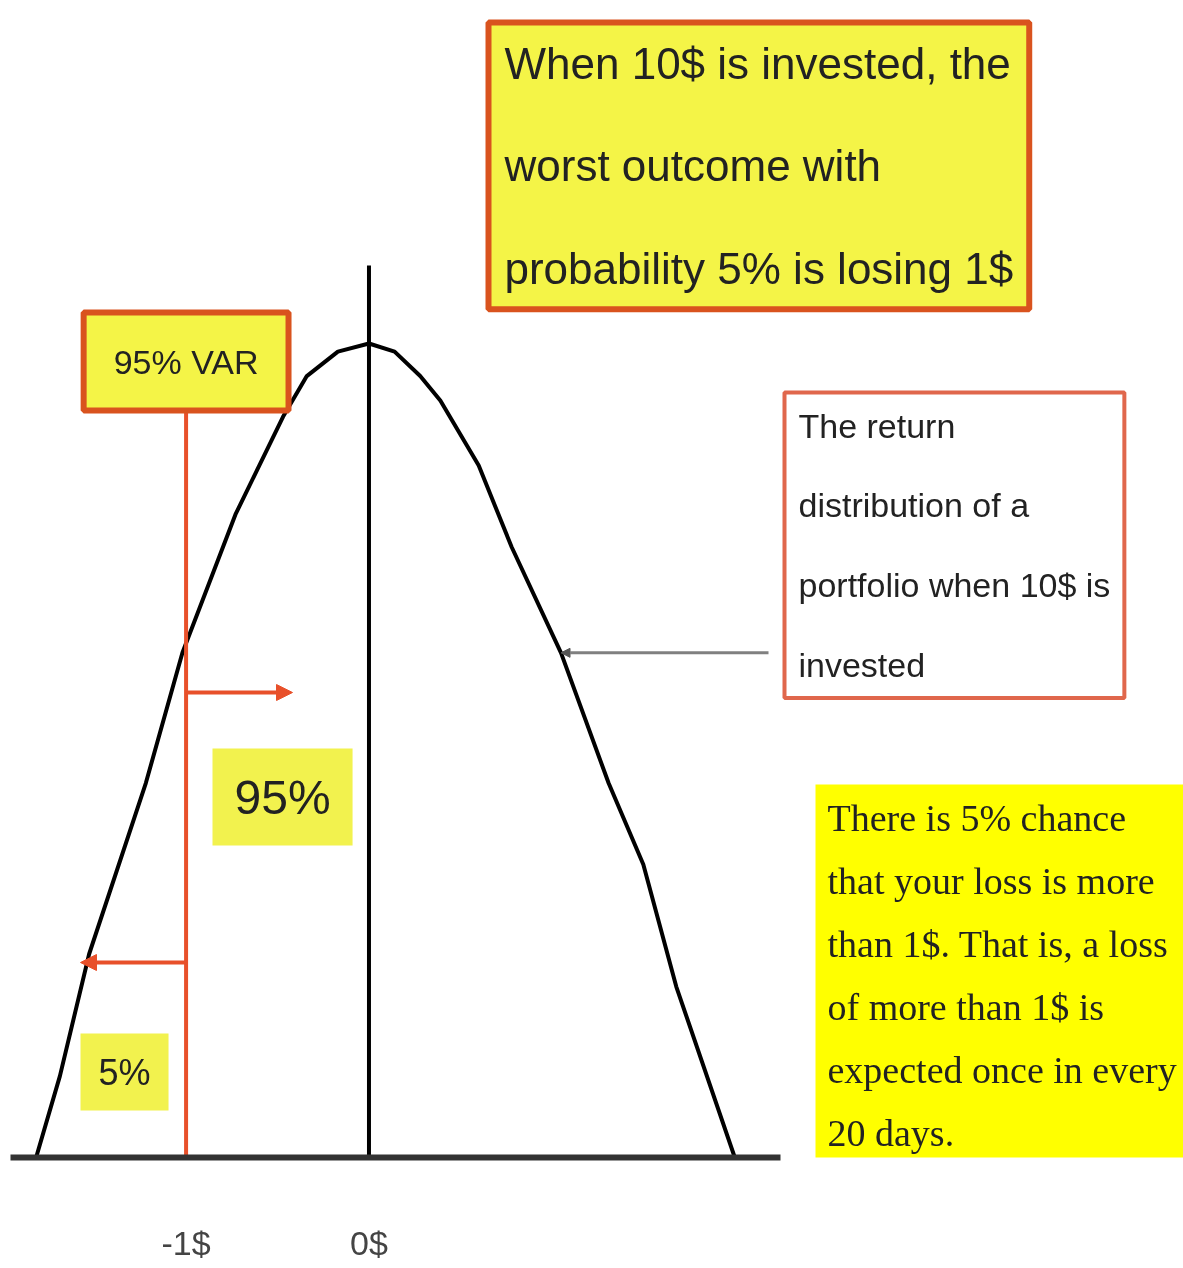  I want to click on text: When 10$ is invested, the worst outcome with probability 5% is losing 1$, so click(759, 166).